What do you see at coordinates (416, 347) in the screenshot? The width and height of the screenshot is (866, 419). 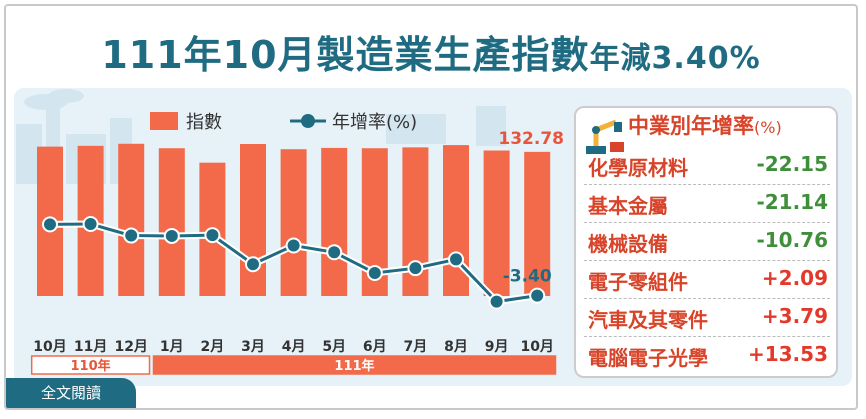 I see `x-tick-10: 7月` at bounding box center [416, 347].